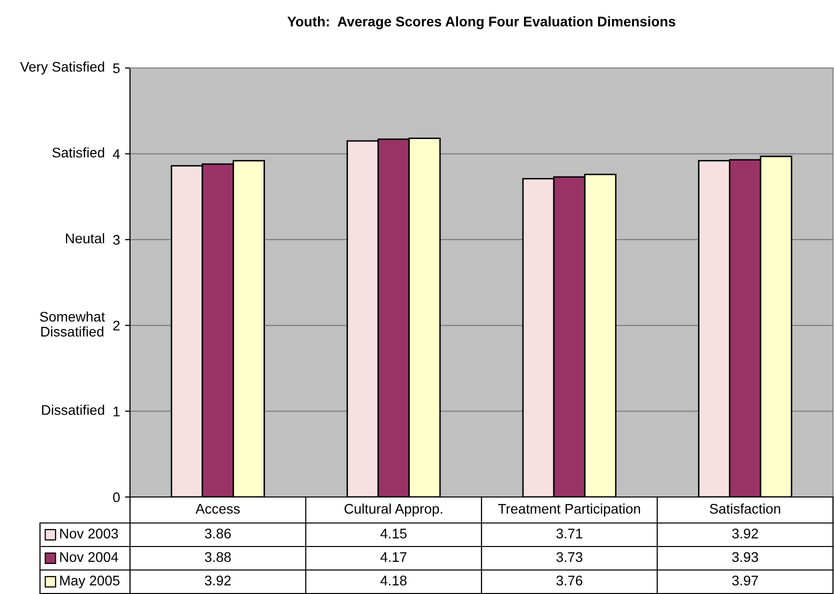  What do you see at coordinates (62, 68) in the screenshot?
I see `text: Very Satisfied` at bounding box center [62, 68].